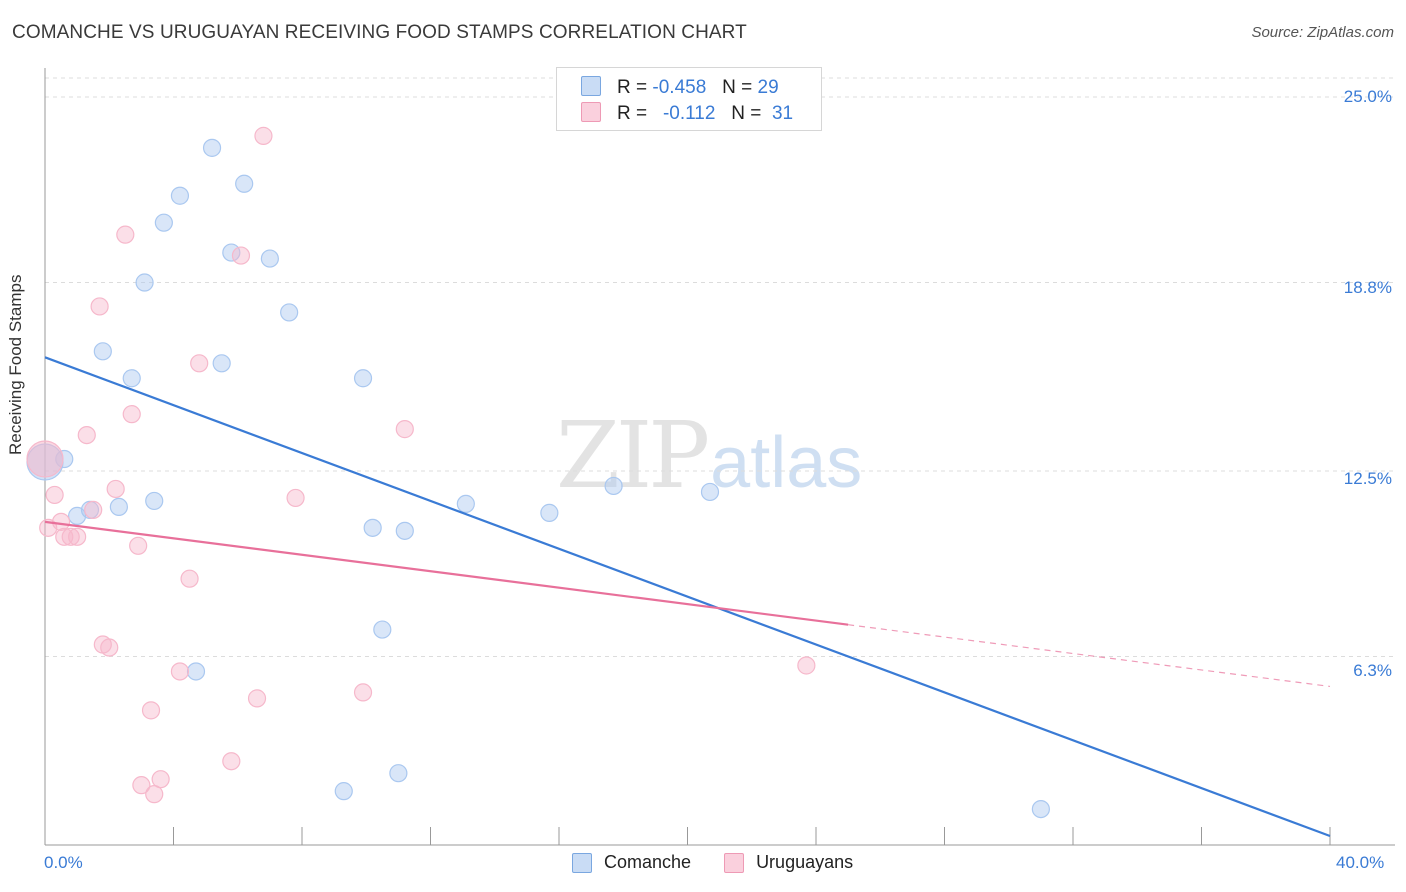 This screenshot has height=892, width=1406. What do you see at coordinates (1367, 287) in the screenshot?
I see `y-tick-label: 18.8%` at bounding box center [1367, 287].